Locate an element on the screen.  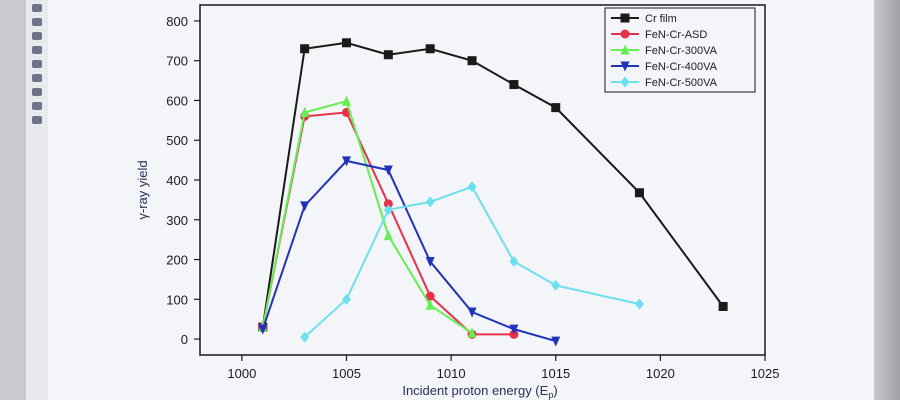
legend-label: Cr film is located at coordinates (661, 19).